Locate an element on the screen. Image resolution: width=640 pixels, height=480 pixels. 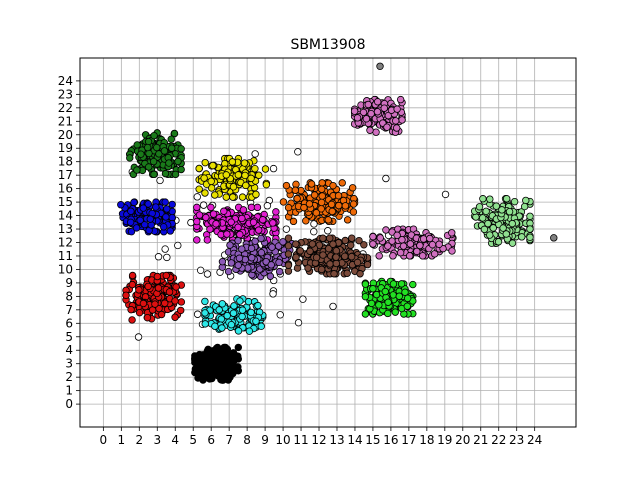
x-tick-label: 23 is located at coordinates (516, 440).